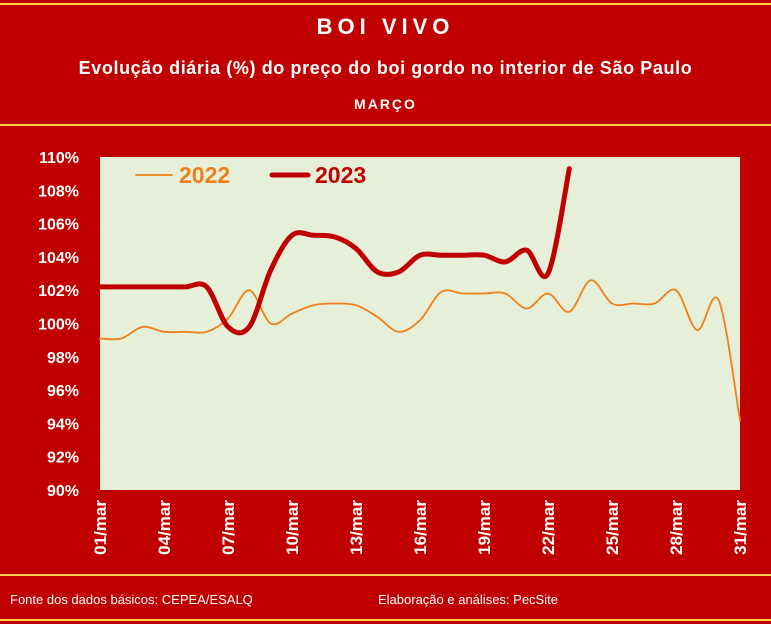 The height and width of the screenshot is (624, 771). Describe the element at coordinates (59, 158) in the screenshot. I see `y-tick-label: 110%` at that location.